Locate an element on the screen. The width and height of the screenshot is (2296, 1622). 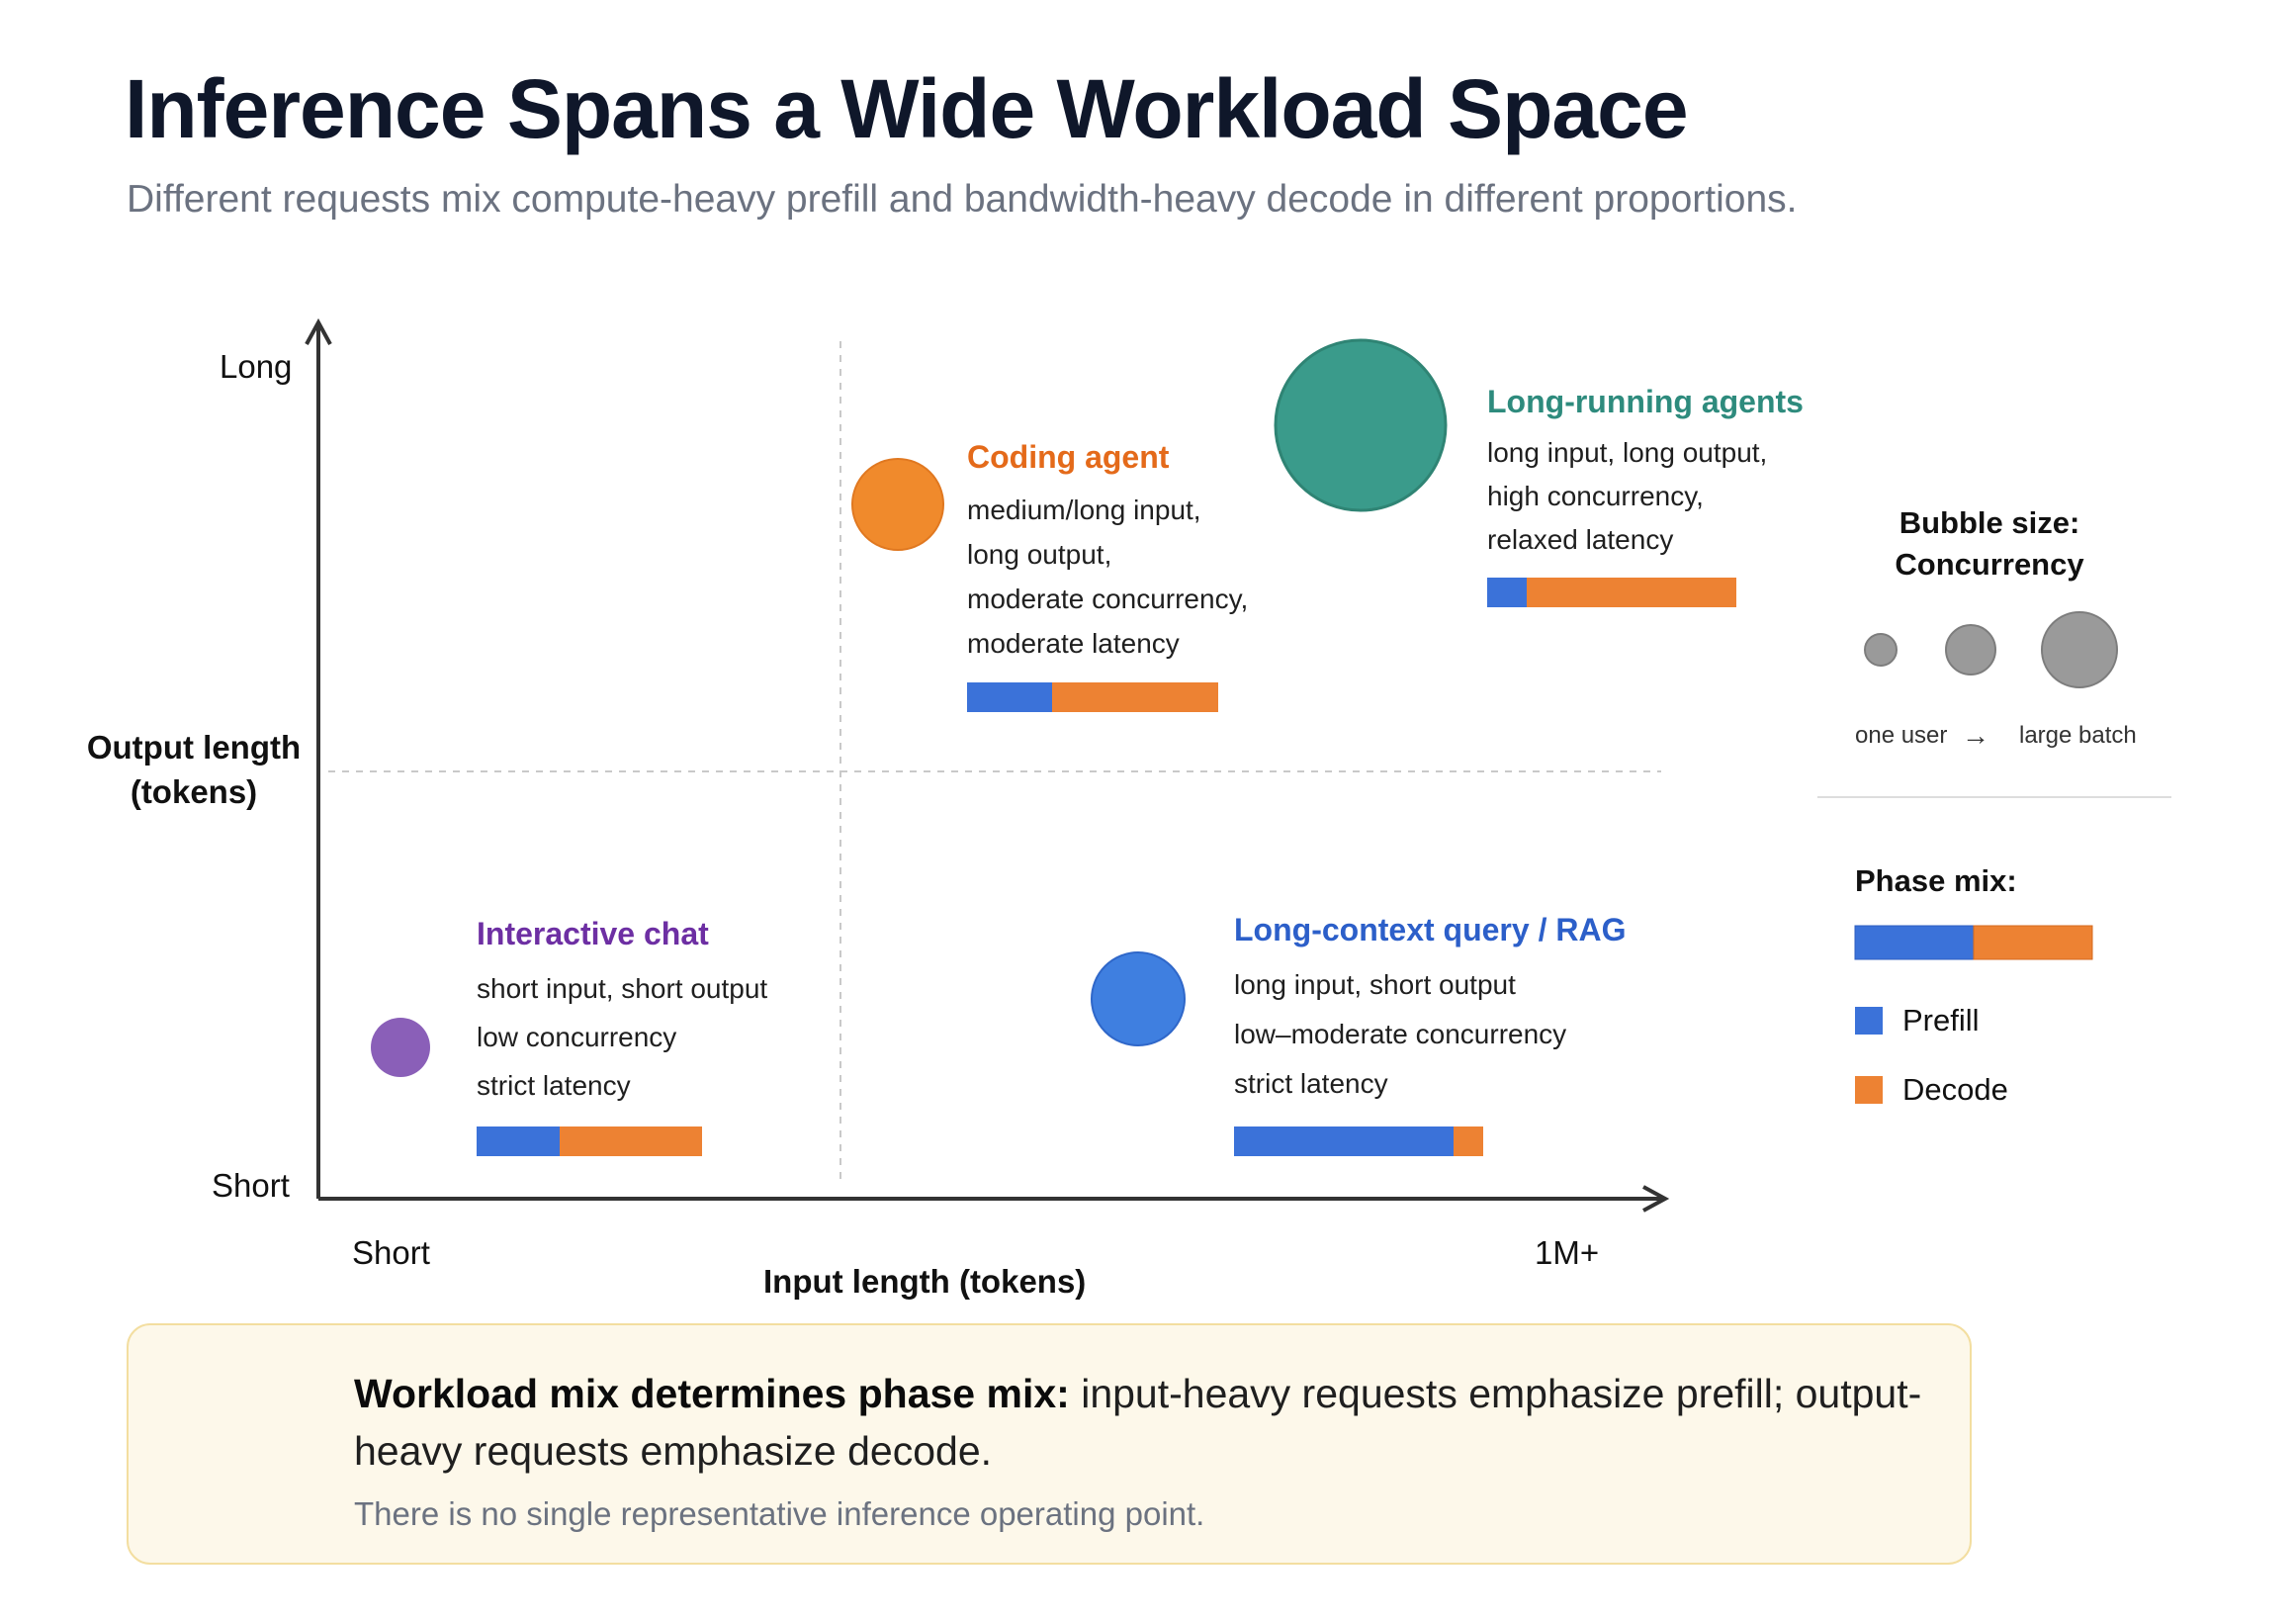
x-axis-arrow is located at coordinates (1656, 1199).